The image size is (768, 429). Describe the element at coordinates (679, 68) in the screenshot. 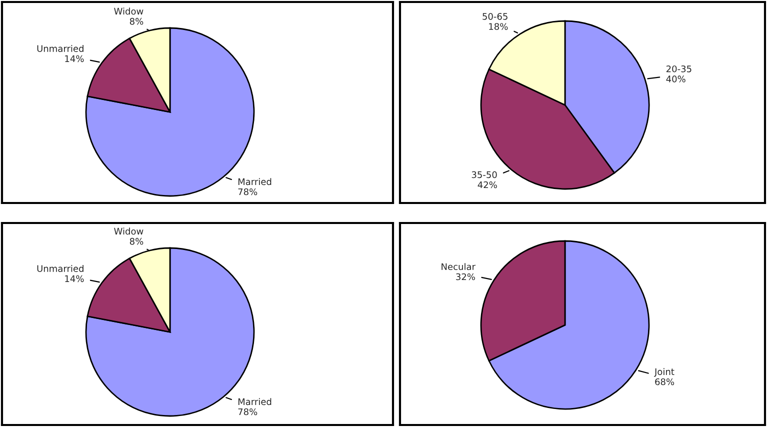

I see `slice-label: 20-35` at that location.